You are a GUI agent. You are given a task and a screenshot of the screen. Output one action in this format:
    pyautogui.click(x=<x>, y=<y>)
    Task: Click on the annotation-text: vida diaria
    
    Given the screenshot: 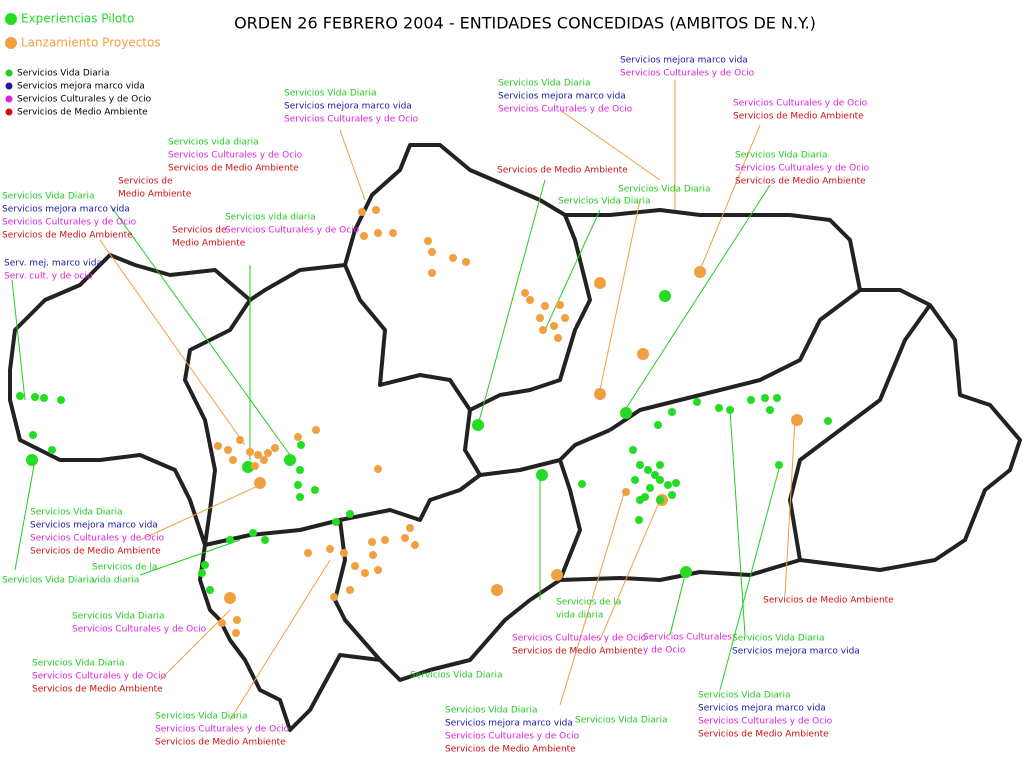 What is the action you would take?
    pyautogui.click(x=579, y=616)
    